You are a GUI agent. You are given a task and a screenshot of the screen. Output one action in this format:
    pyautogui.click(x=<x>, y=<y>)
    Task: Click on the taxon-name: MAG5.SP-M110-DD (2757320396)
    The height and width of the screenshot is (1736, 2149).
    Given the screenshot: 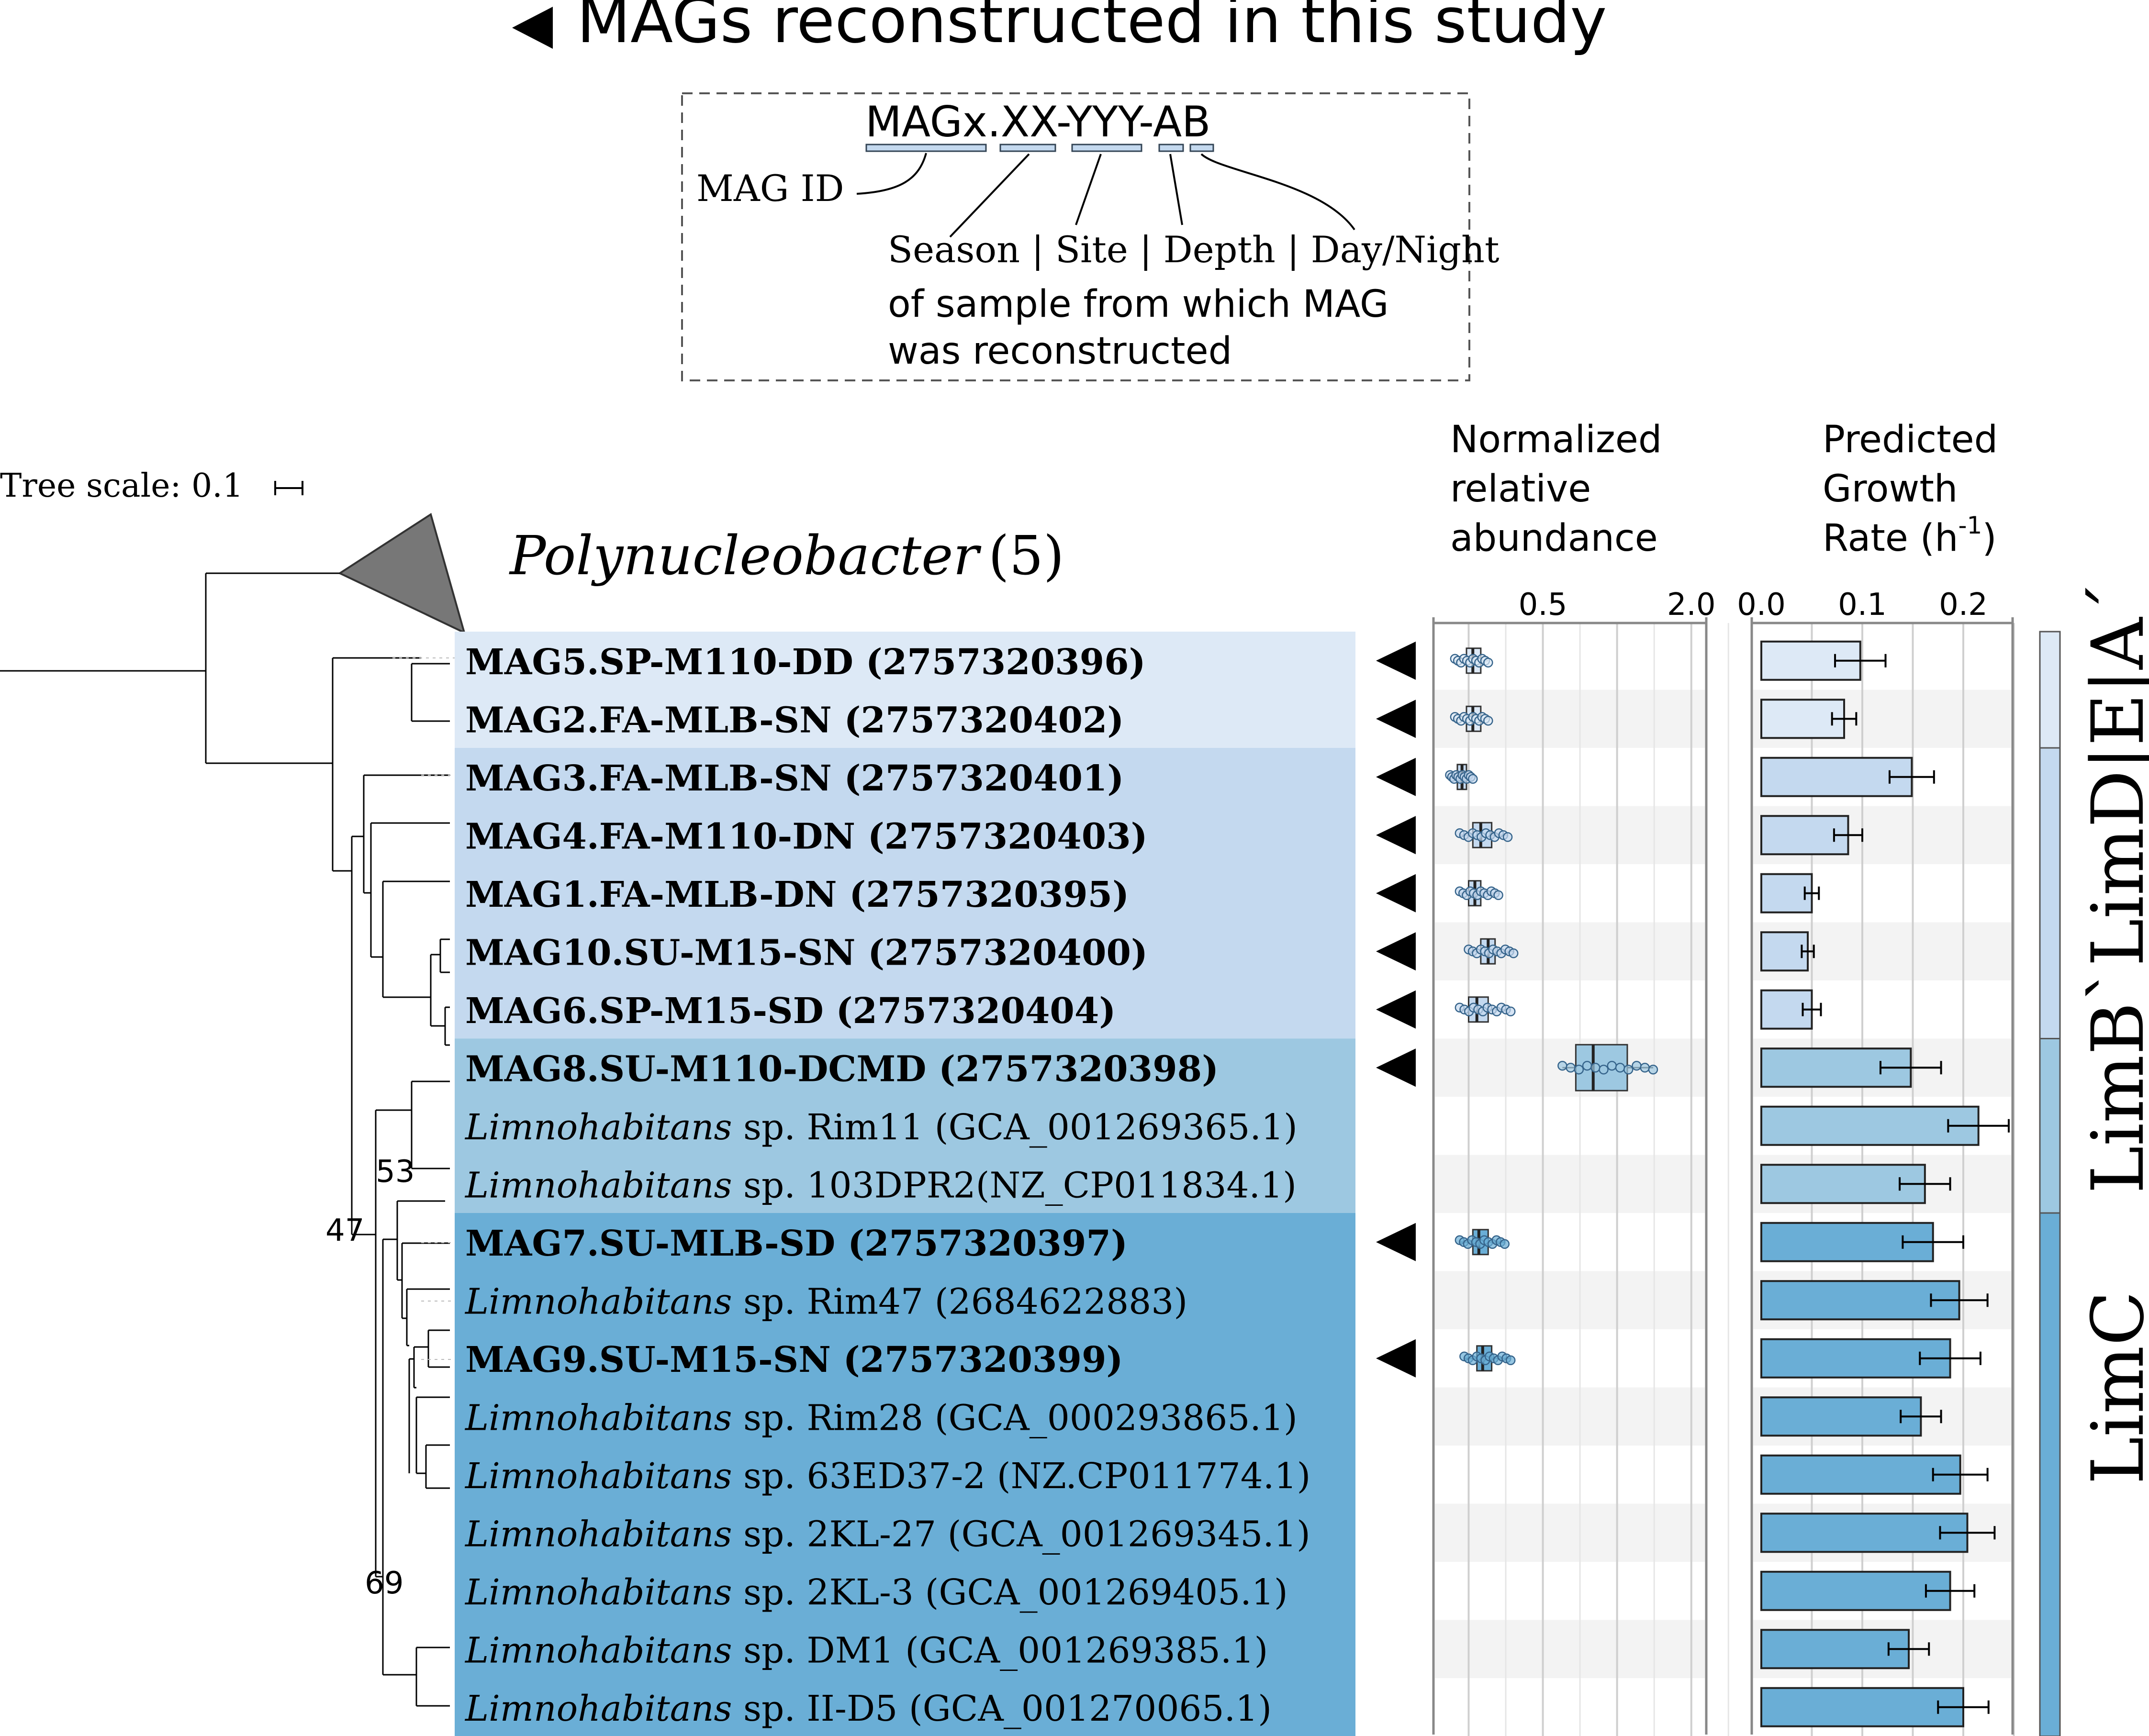 What is the action you would take?
    pyautogui.click(x=805, y=662)
    